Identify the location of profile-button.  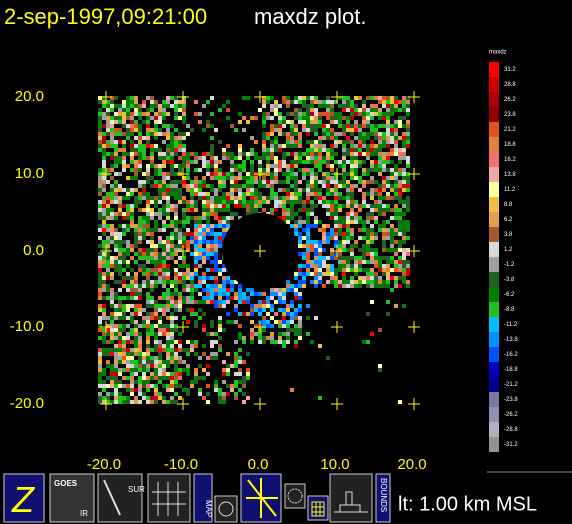
(351, 498).